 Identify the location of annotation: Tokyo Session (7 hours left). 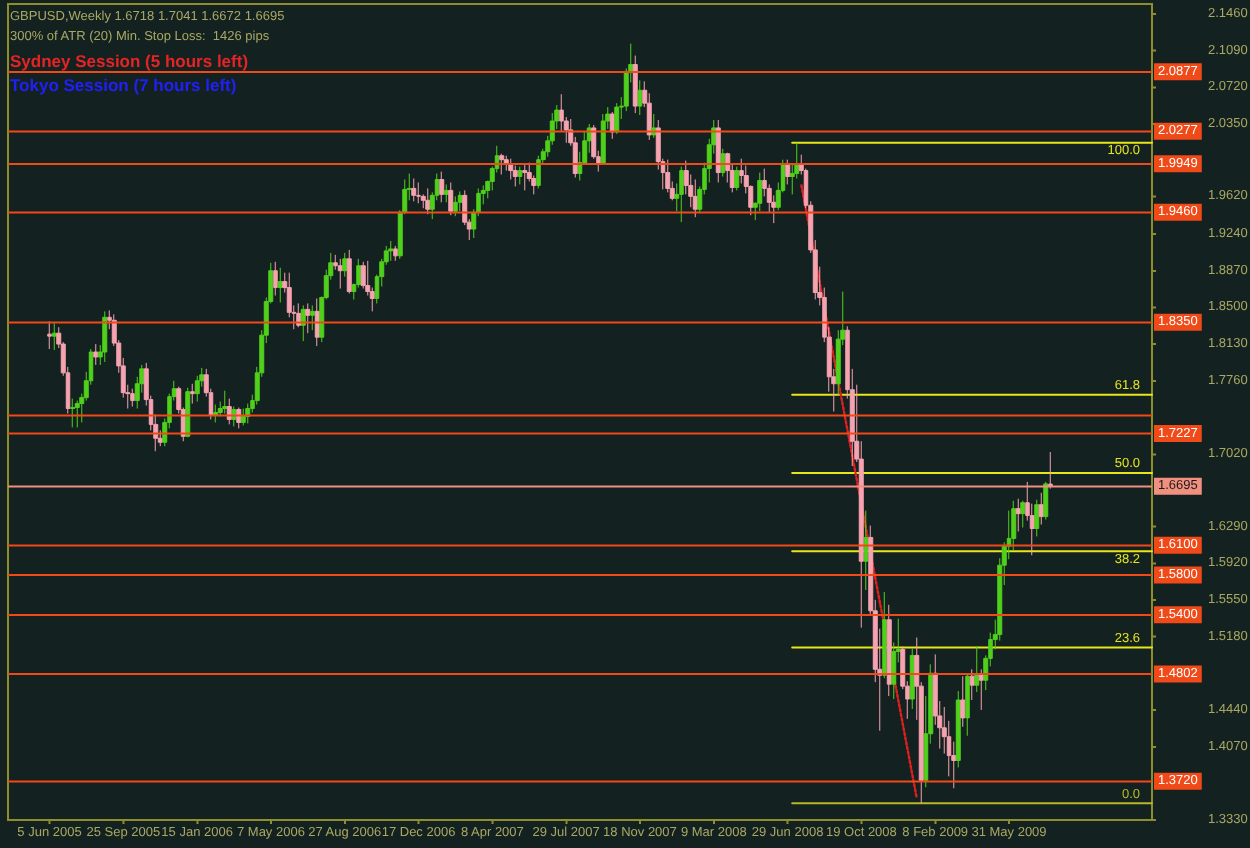
(123, 84).